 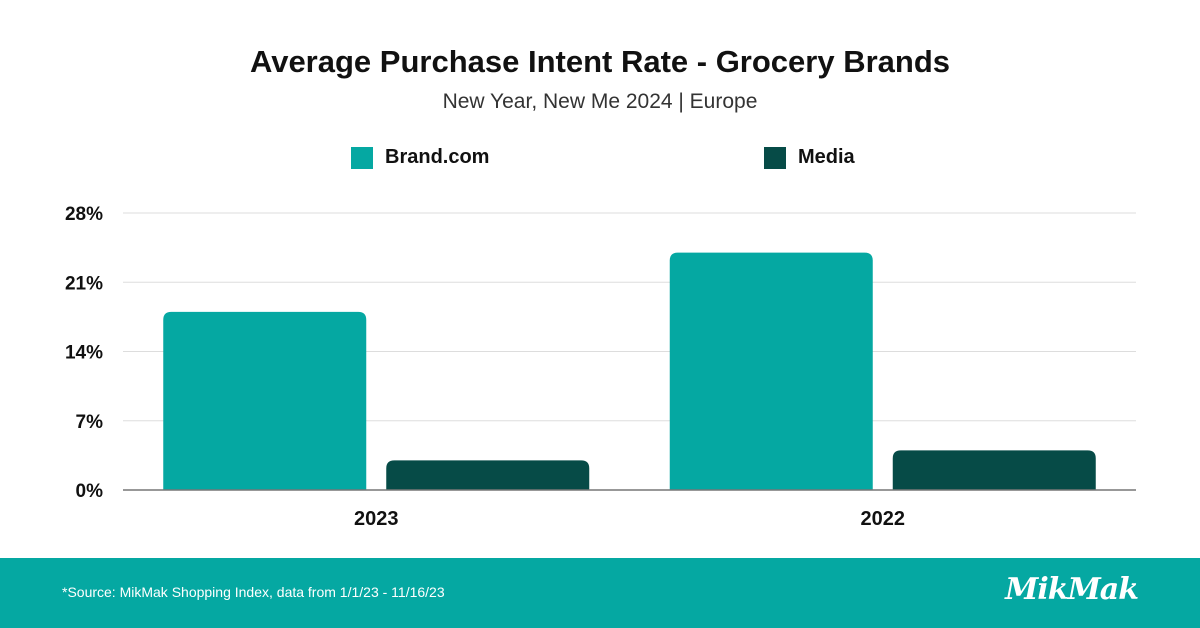 What do you see at coordinates (376, 519) in the screenshot?
I see `x-tick-label: 2023` at bounding box center [376, 519].